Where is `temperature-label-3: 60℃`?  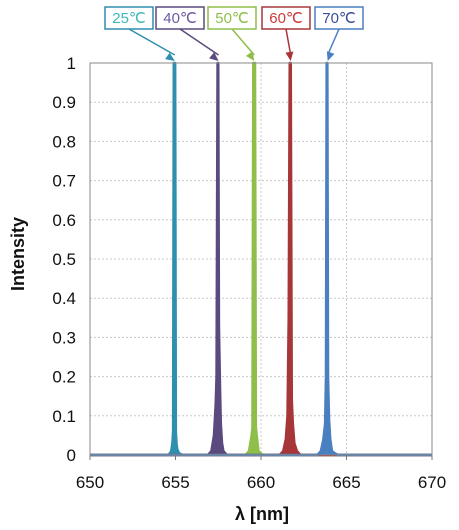 temperature-label-3: 60℃ is located at coordinates (286, 18).